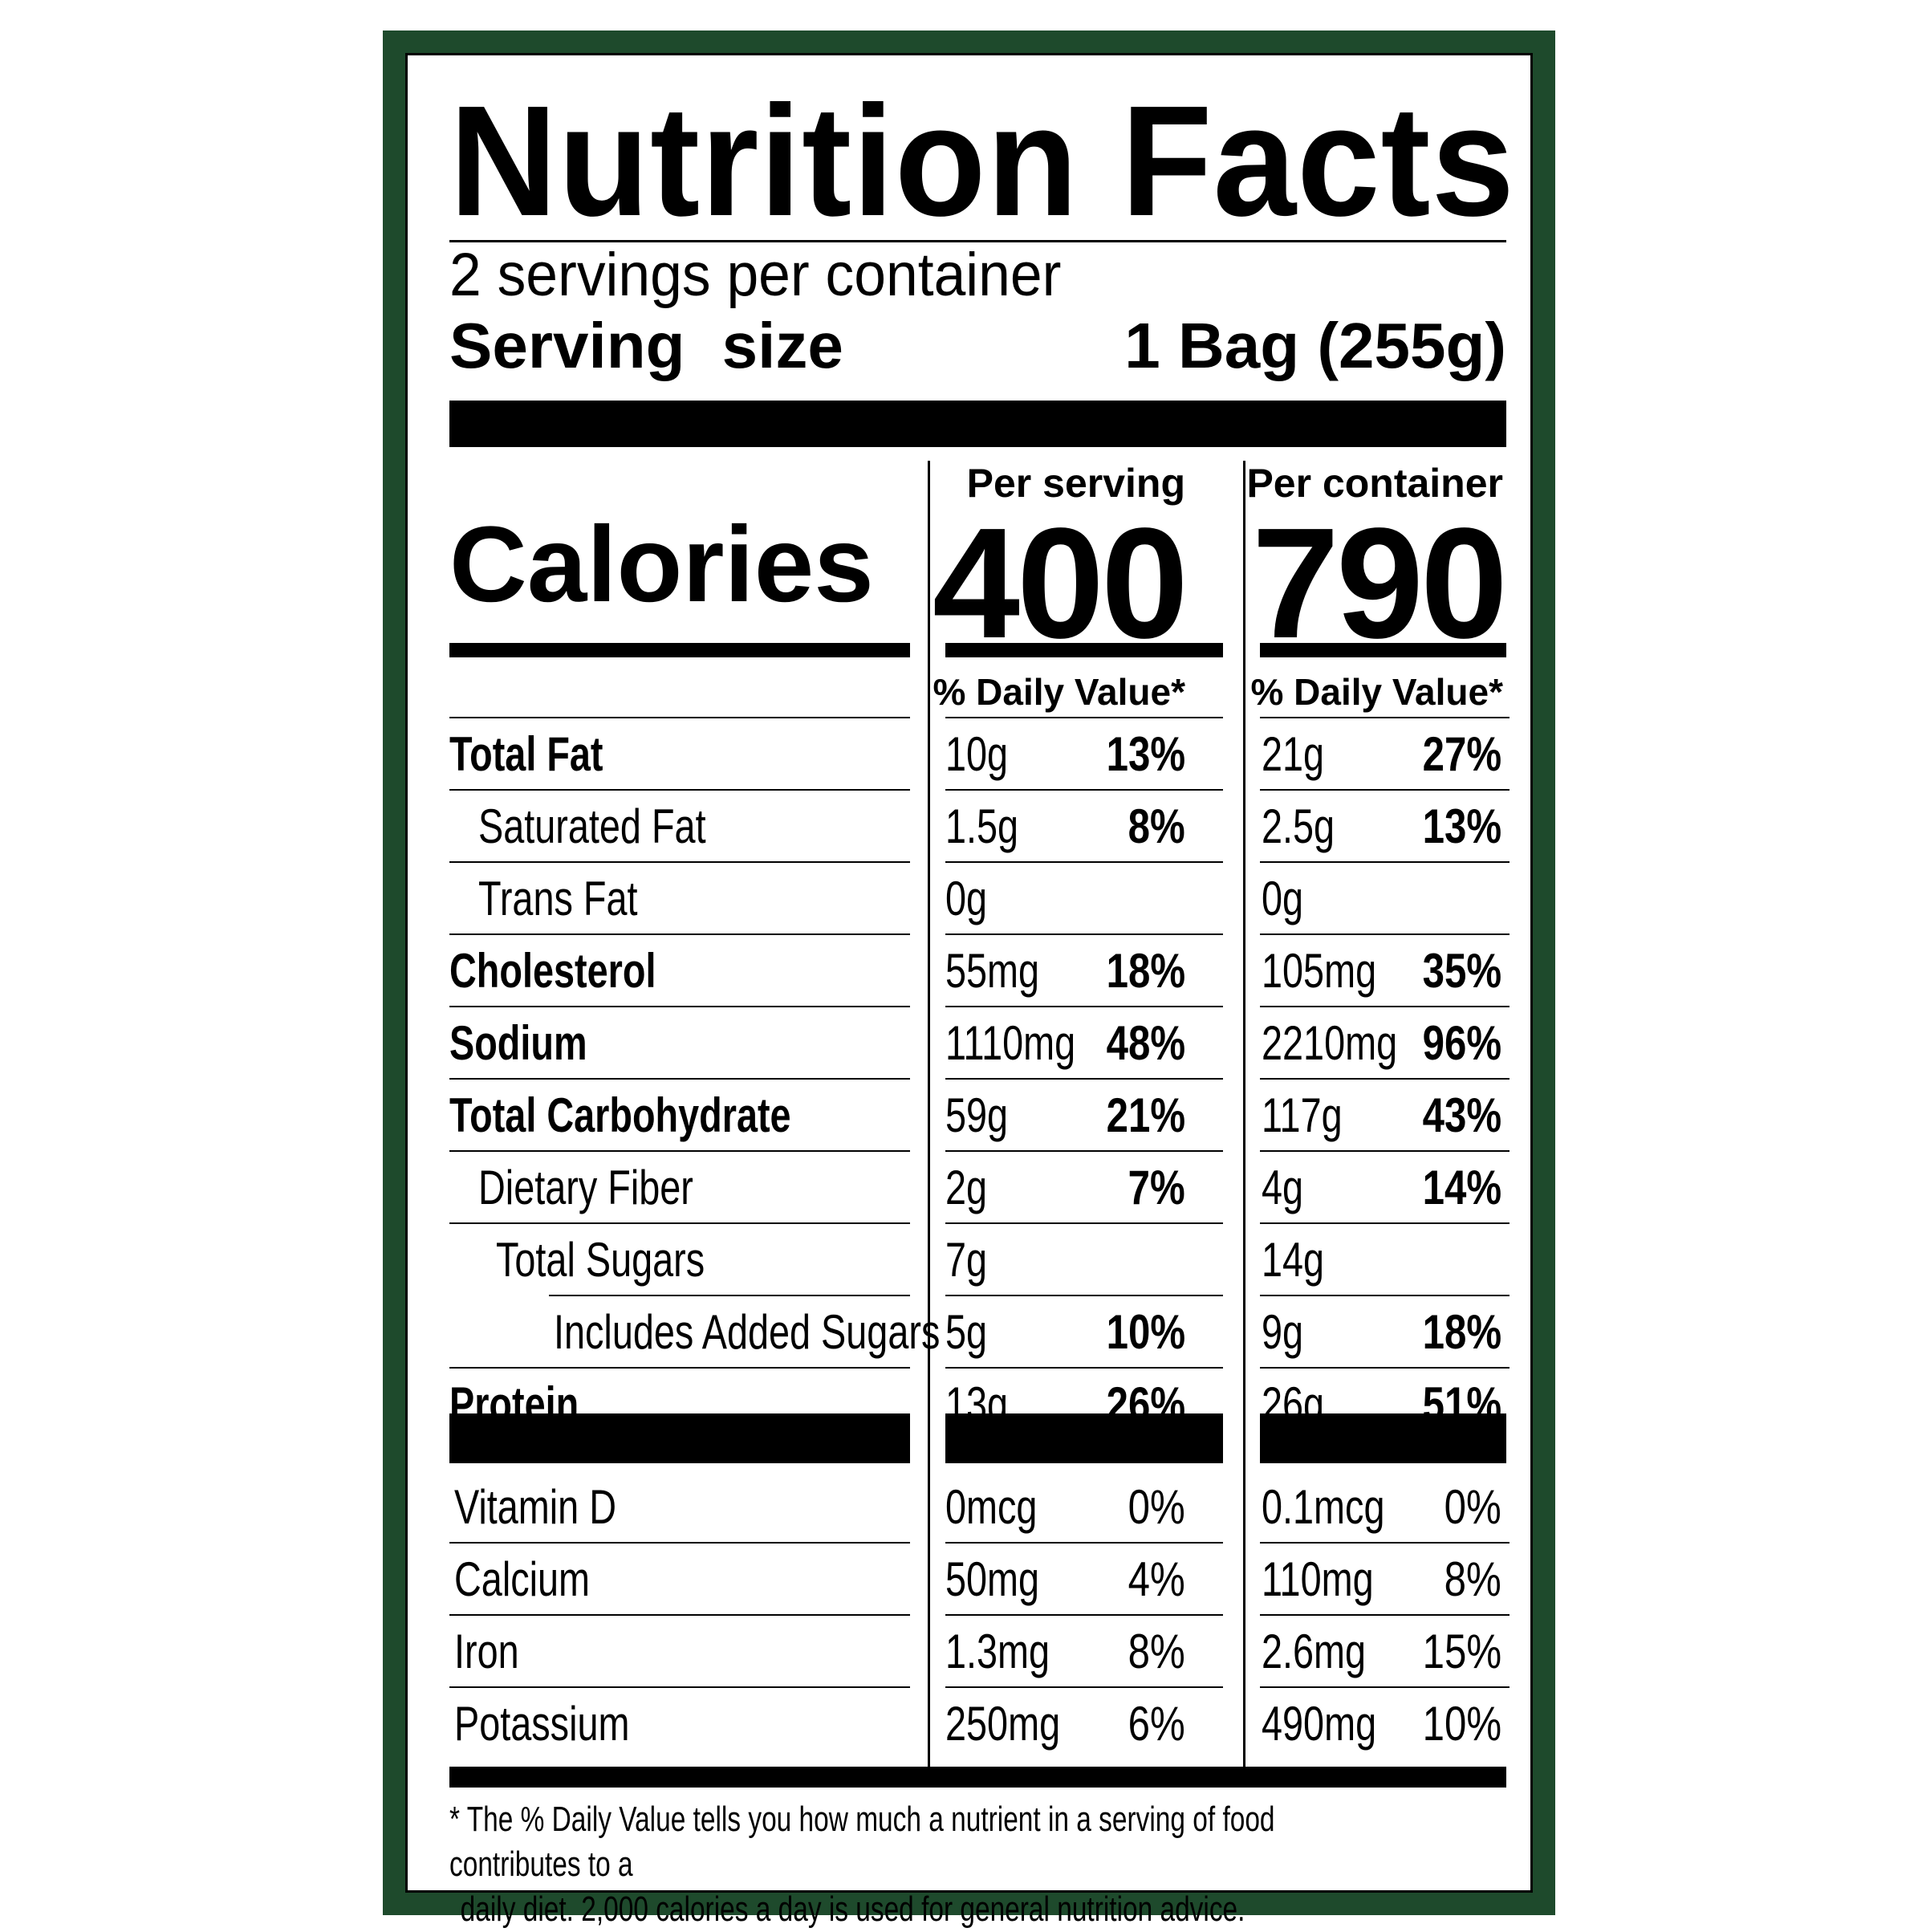 Image resolution: width=1926 pixels, height=1932 pixels. What do you see at coordinates (1318, 1579) in the screenshot?
I see `container-amount: 110mg` at bounding box center [1318, 1579].